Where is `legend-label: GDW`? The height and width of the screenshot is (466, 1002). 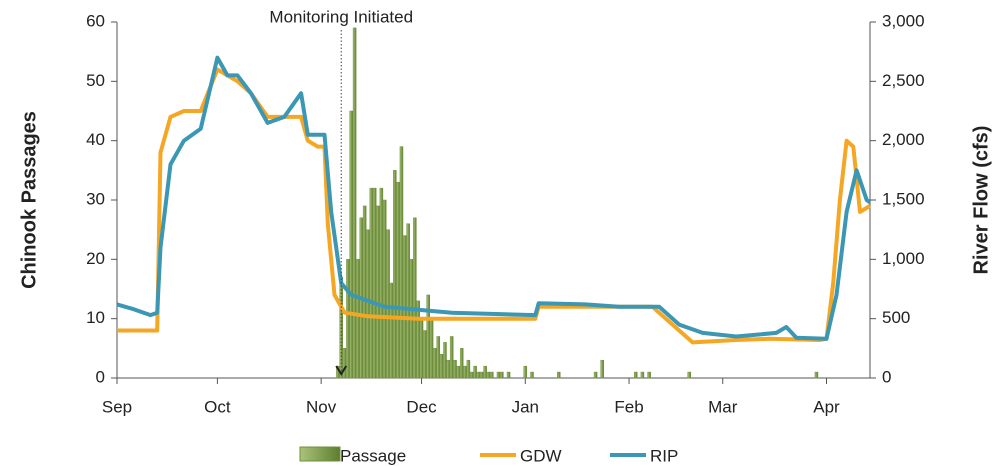 legend-label: GDW is located at coordinates (541, 455).